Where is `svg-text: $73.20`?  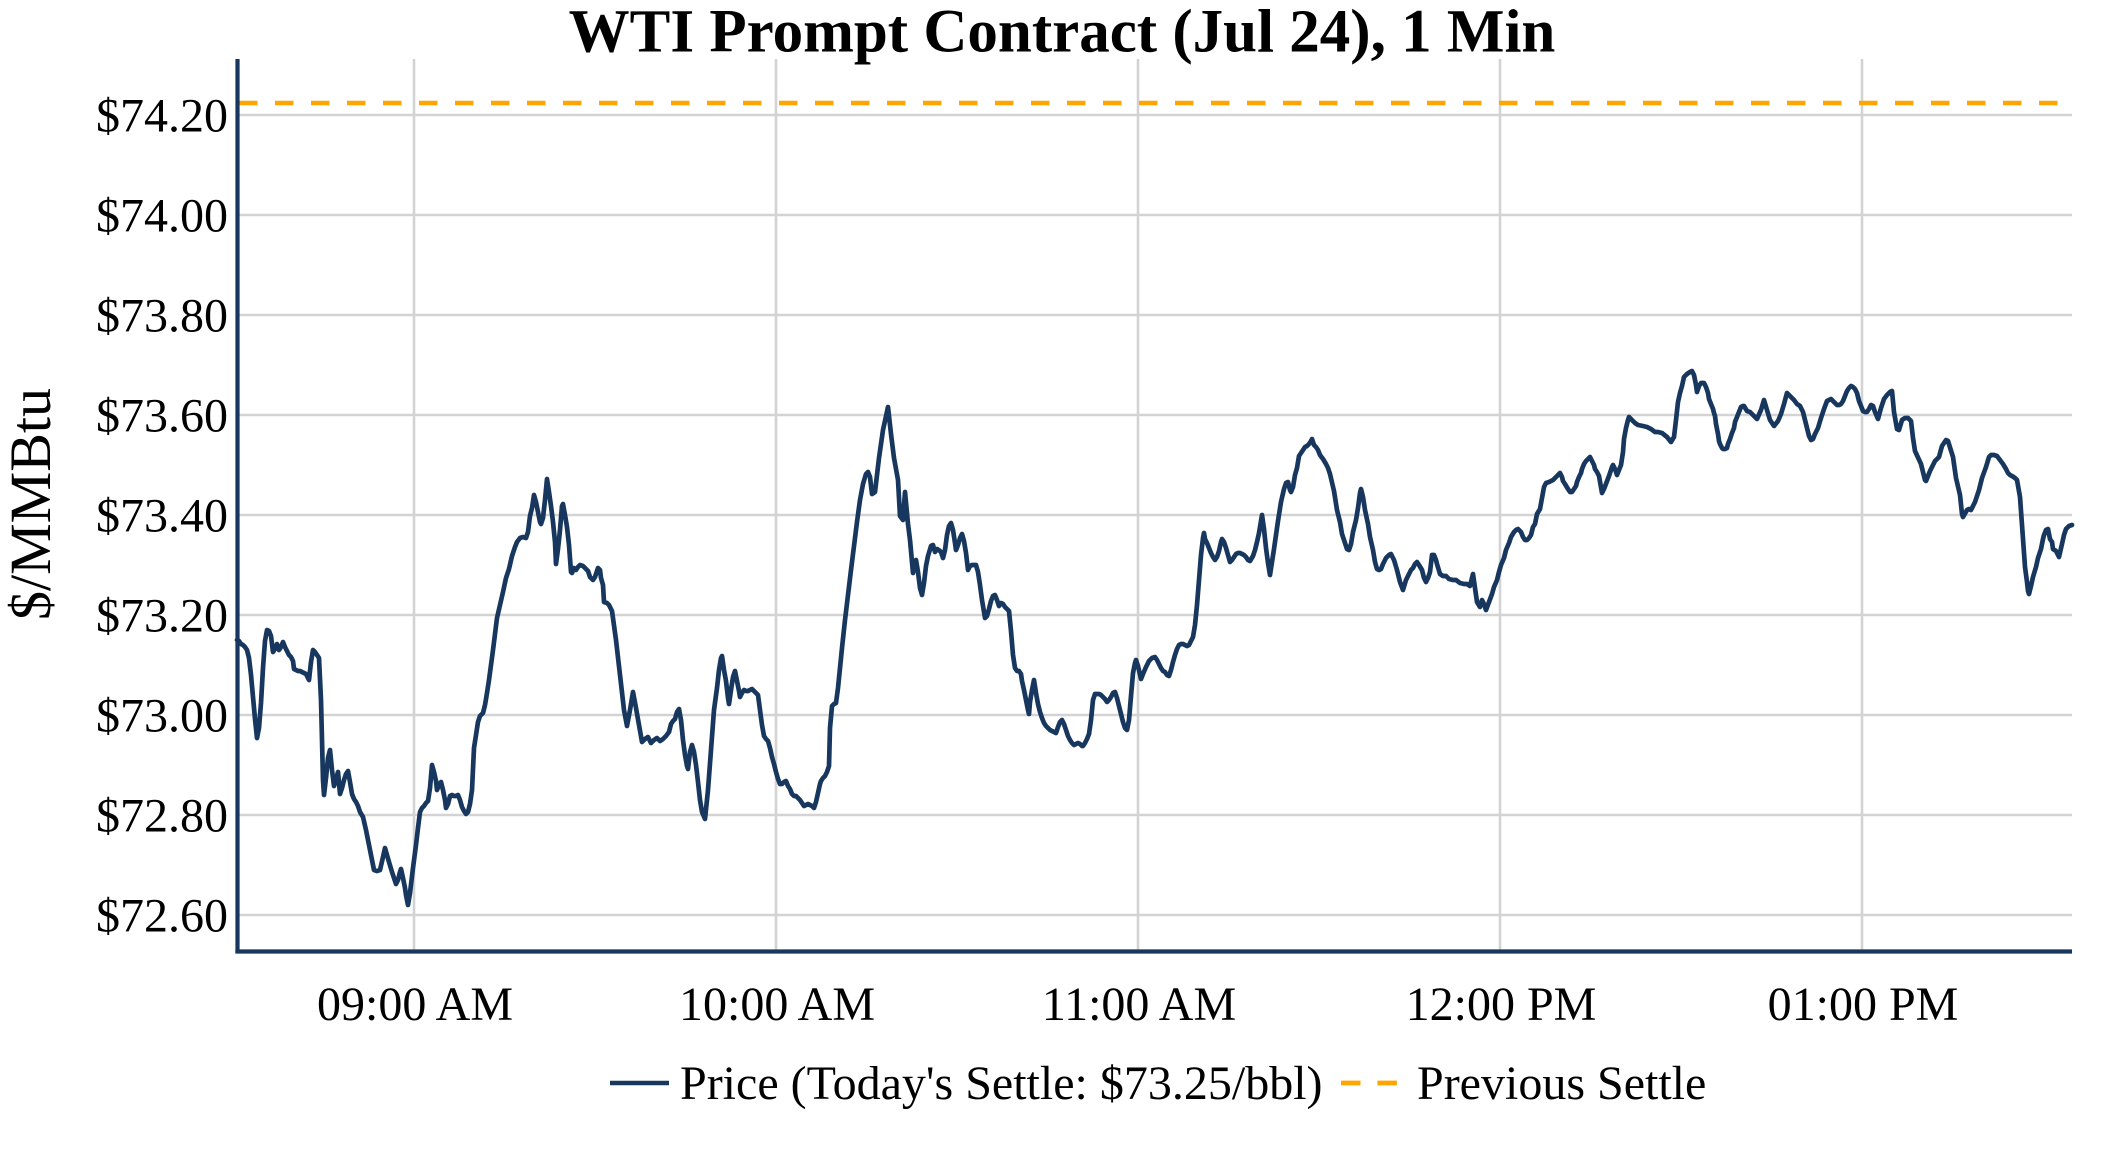
svg-text: $73.20 is located at coordinates (162, 616).